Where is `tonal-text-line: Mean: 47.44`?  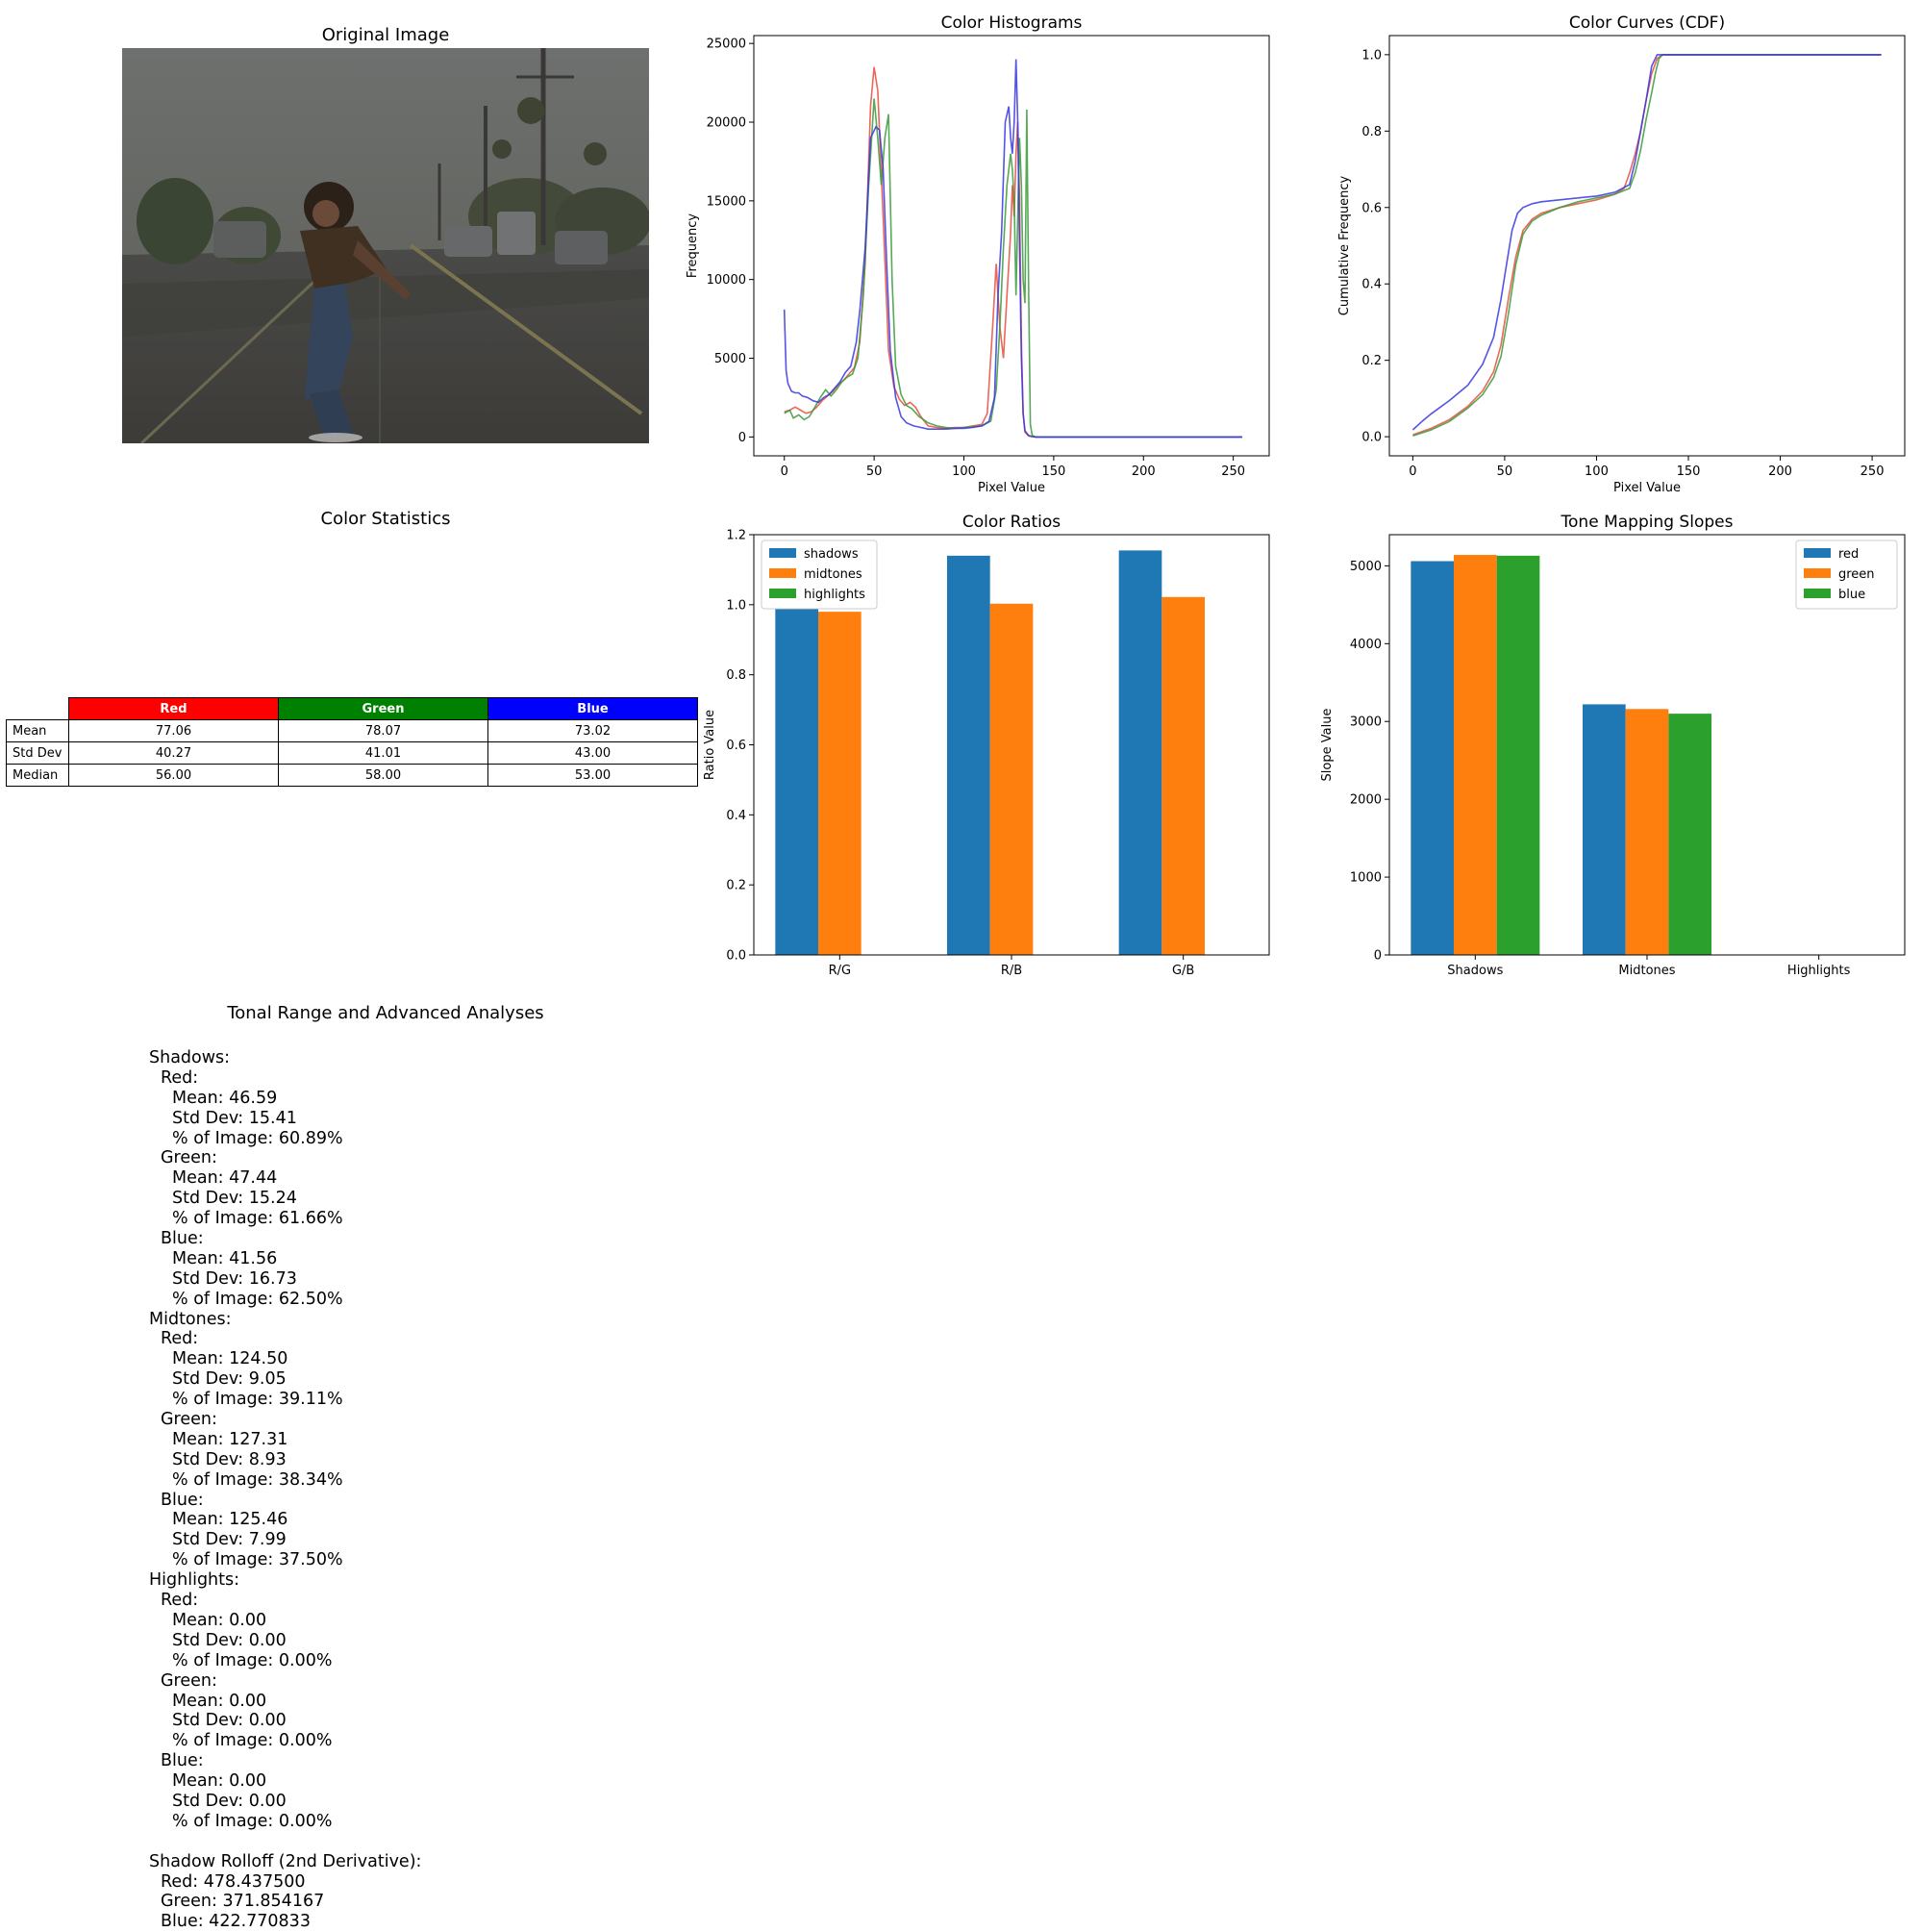 tonal-text-line: Mean: 47.44 is located at coordinates (225, 1178).